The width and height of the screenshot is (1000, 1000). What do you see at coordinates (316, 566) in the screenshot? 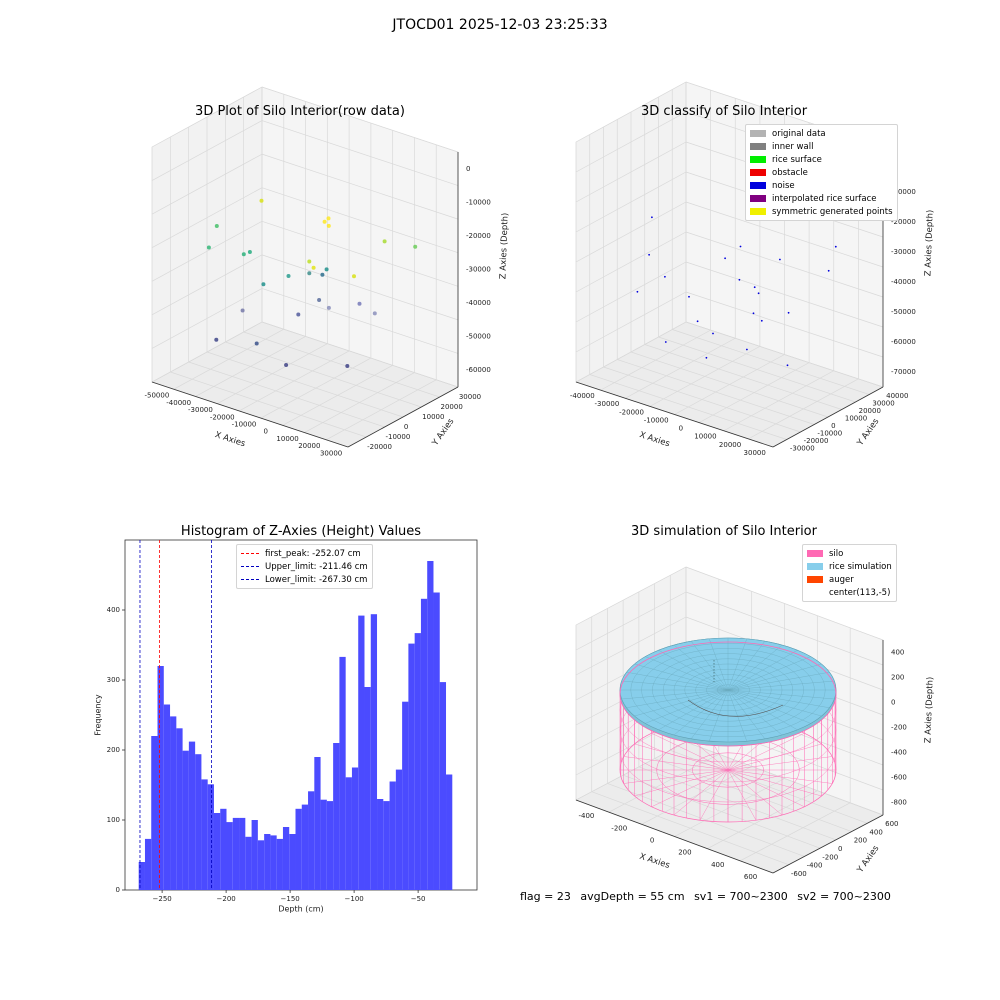
I see `legend-label: Upper_limit: -211.46 cm` at bounding box center [316, 566].